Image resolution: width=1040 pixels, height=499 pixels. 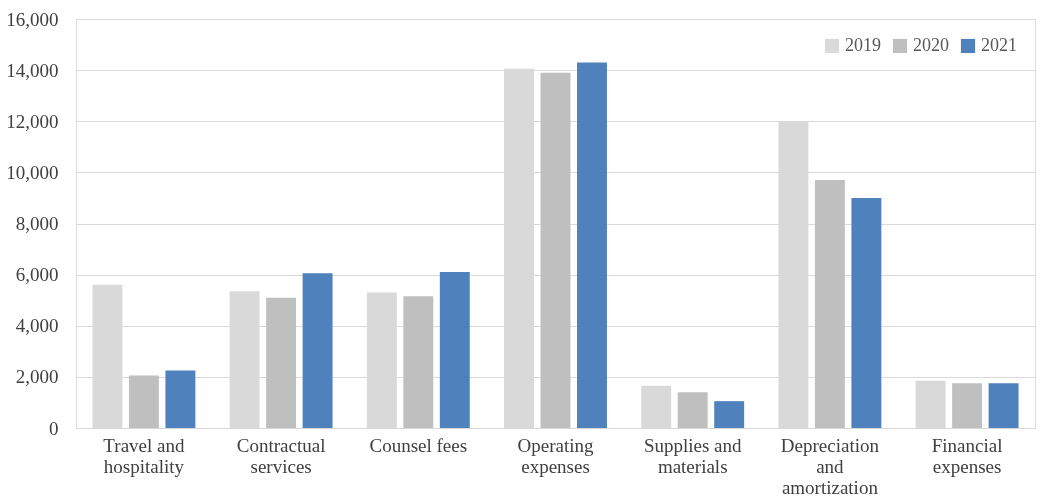 I want to click on y-tick-label: 12,000, so click(x=32, y=121).